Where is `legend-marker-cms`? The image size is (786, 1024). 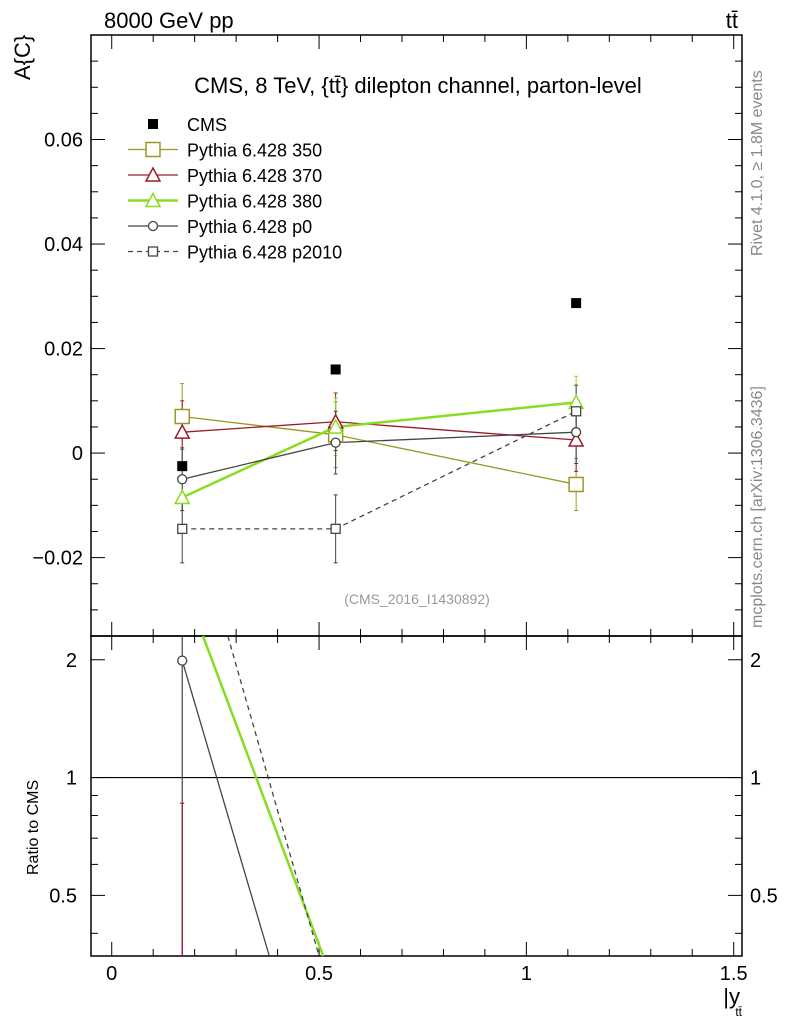
legend-marker-cms is located at coordinates (153, 124).